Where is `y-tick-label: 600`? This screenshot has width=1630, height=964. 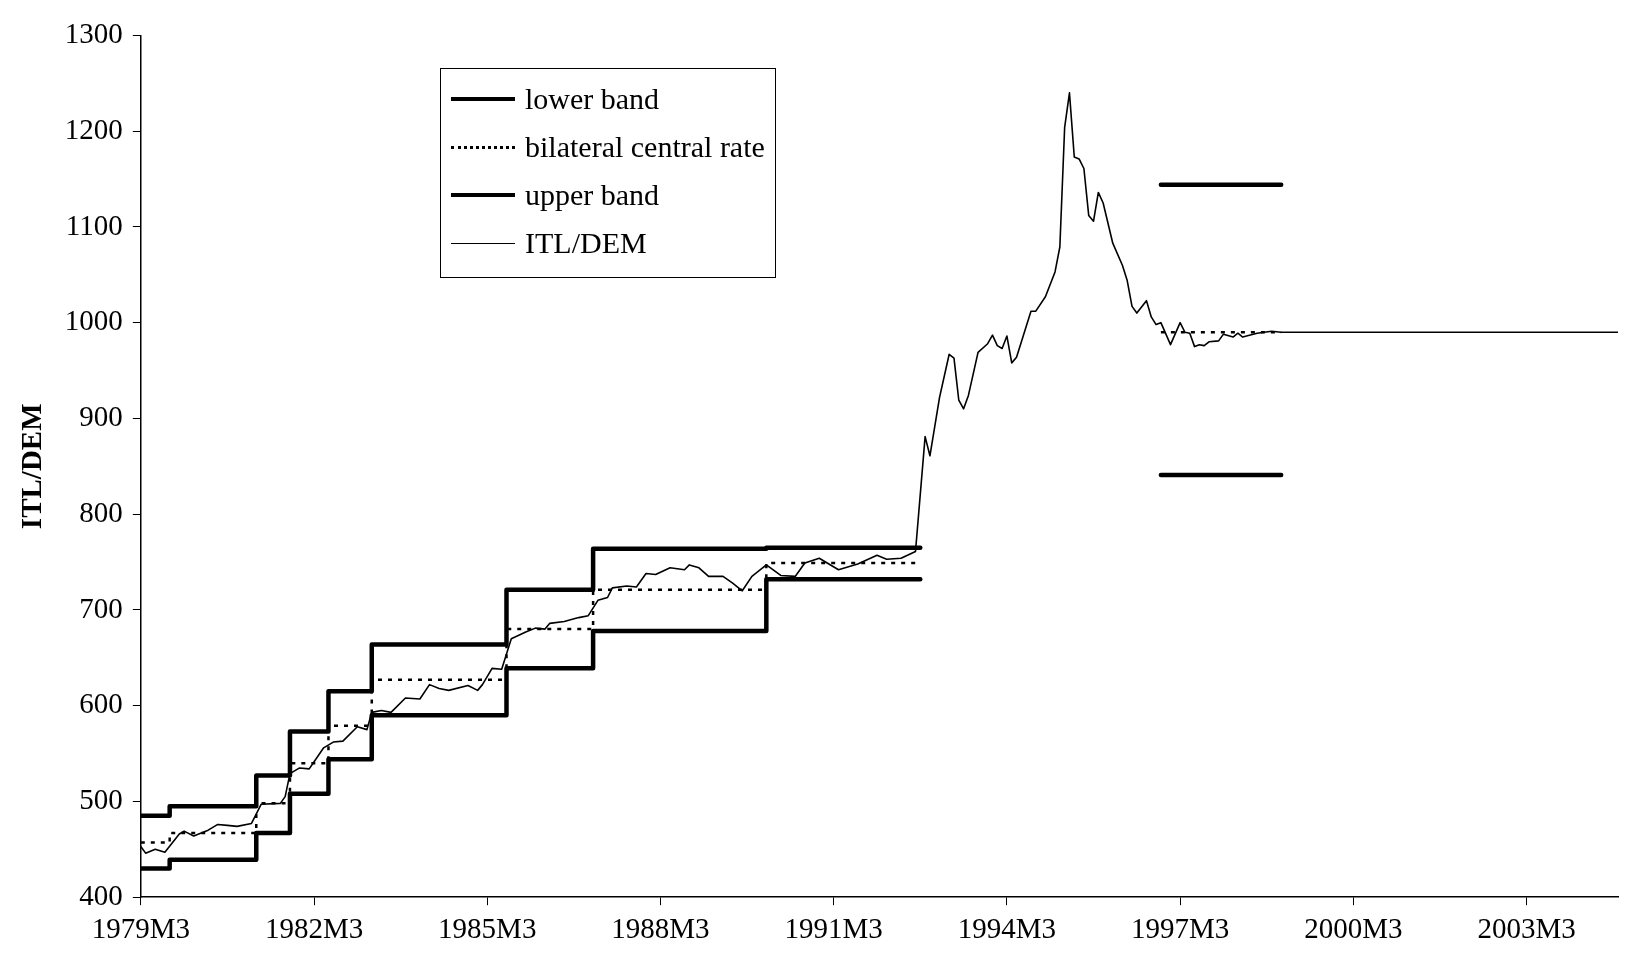 y-tick-label: 600 is located at coordinates (101, 703).